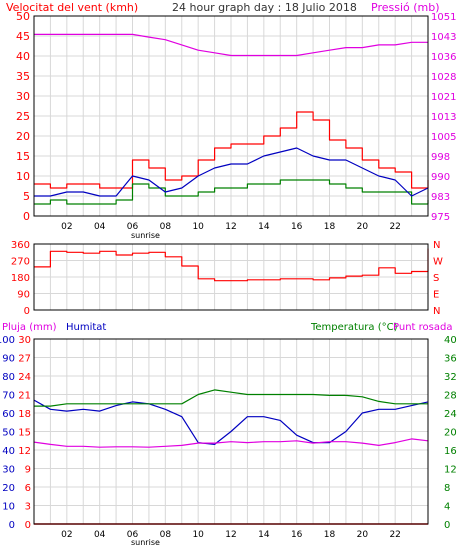  I want to click on humidity-axis-tick-label: 30, so click(8, 470).